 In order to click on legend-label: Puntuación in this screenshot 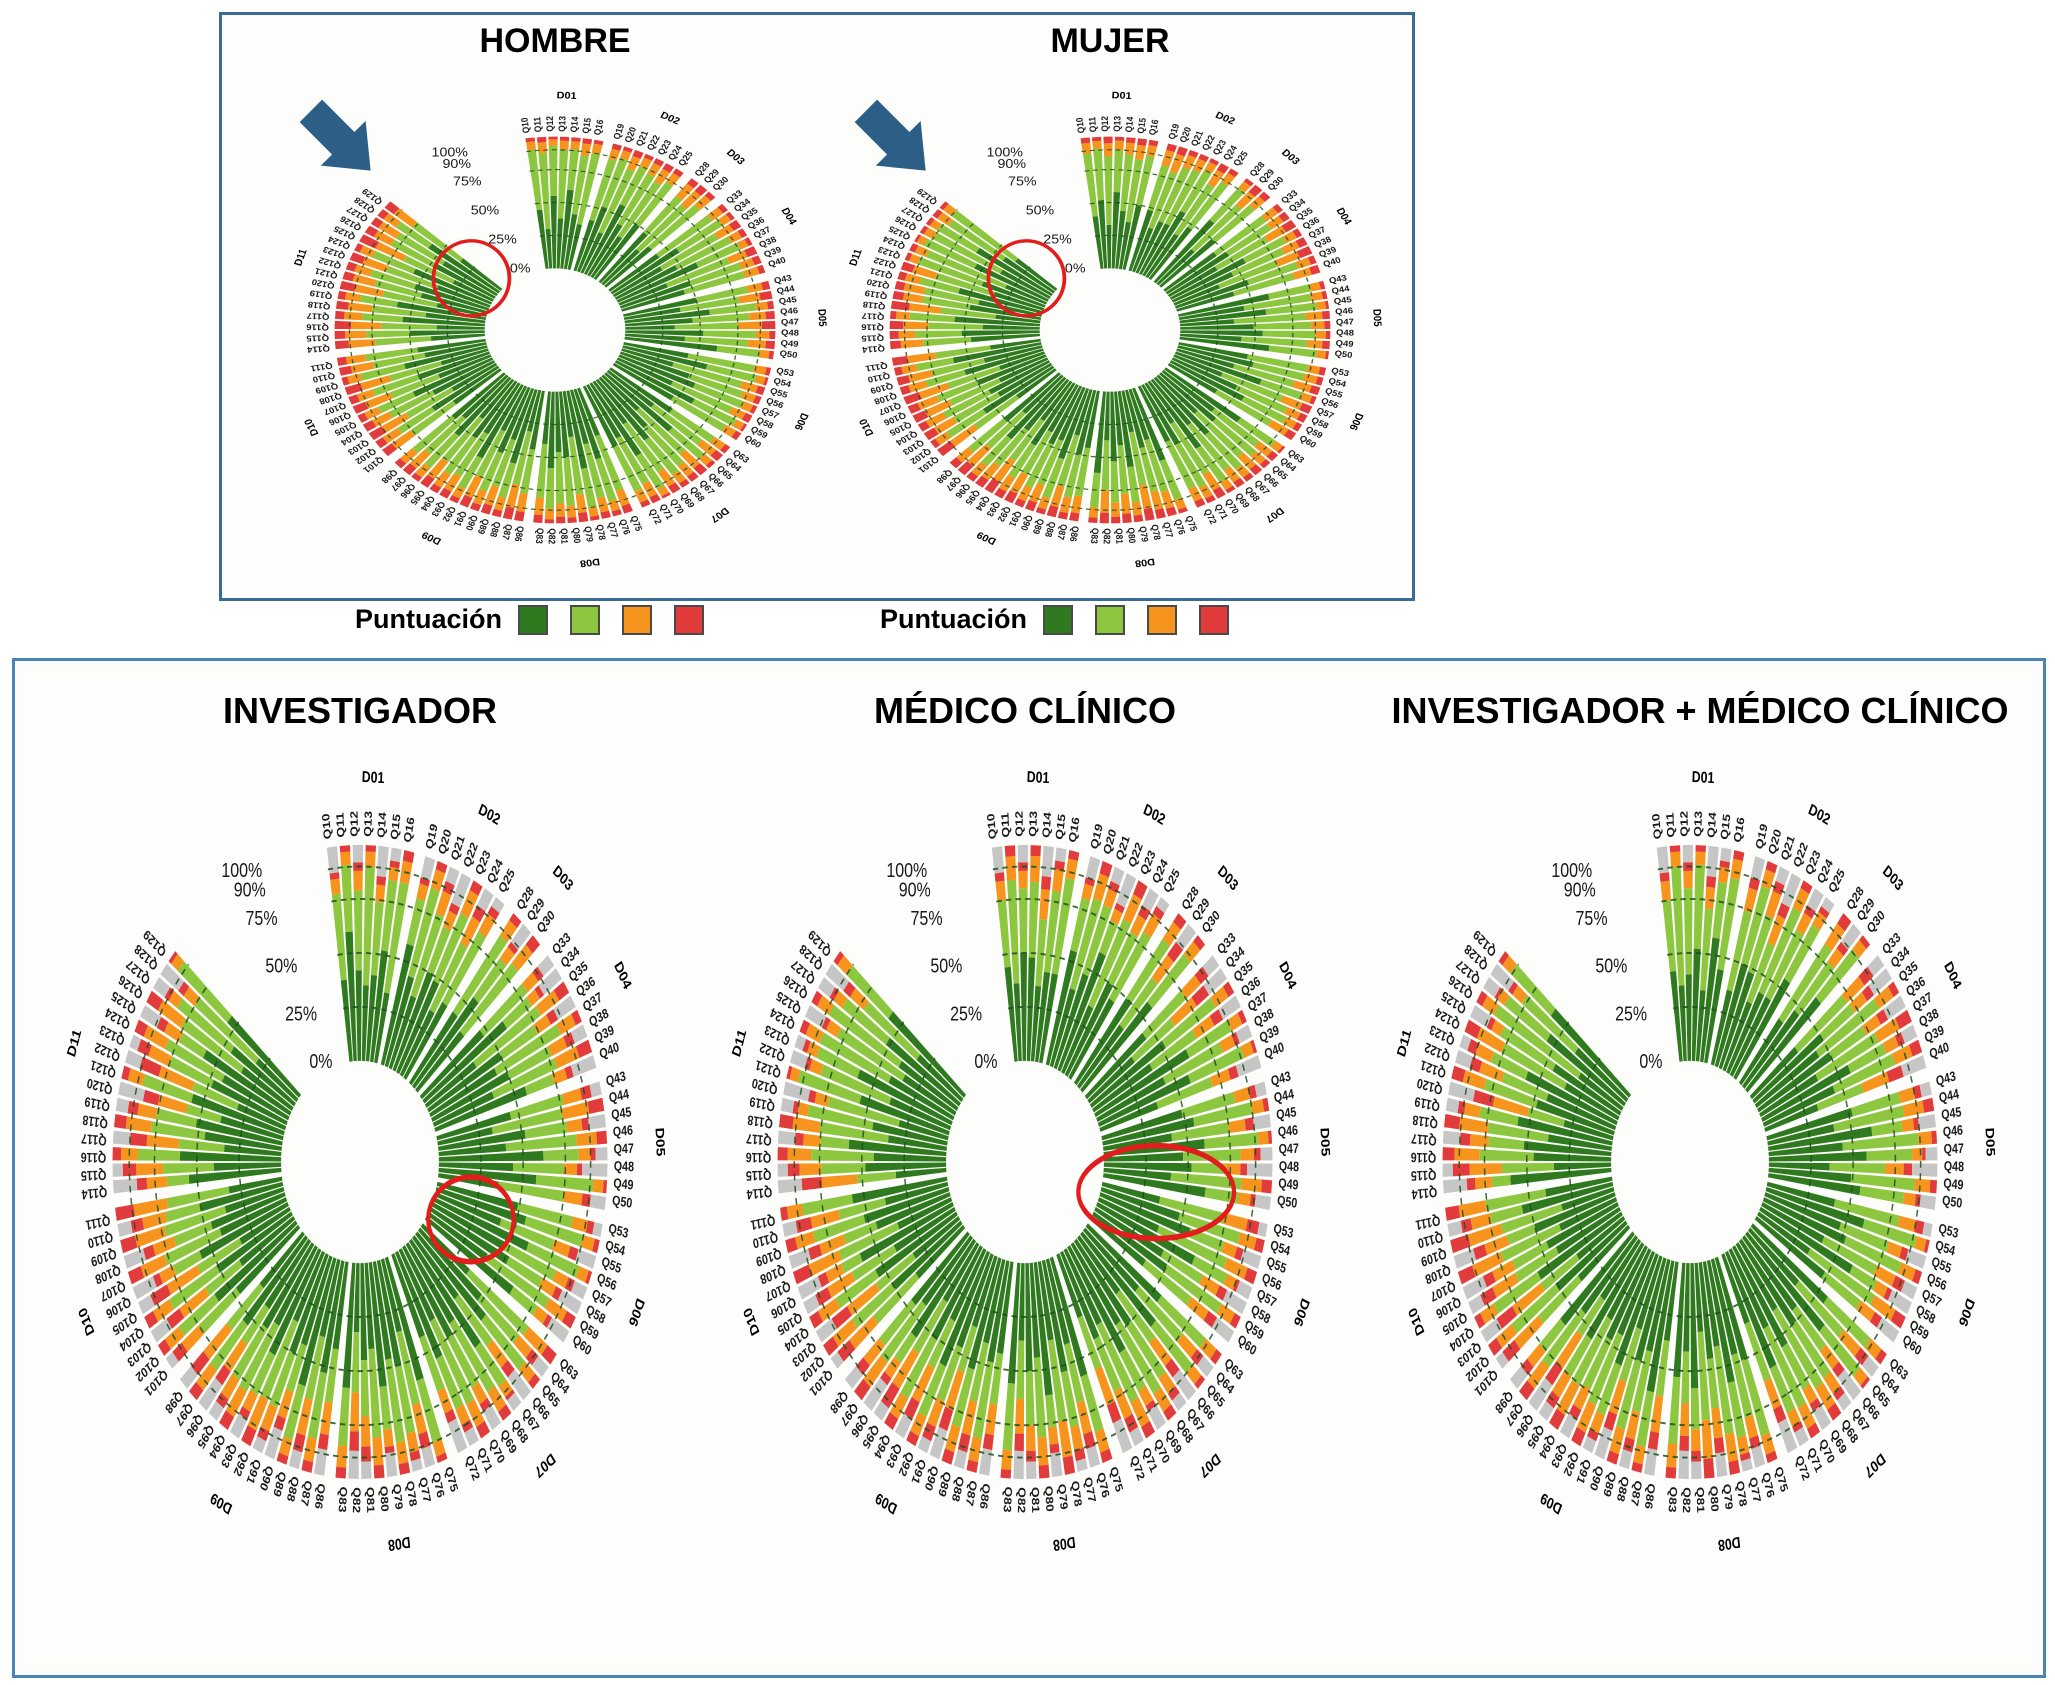, I will do `click(953, 619)`.